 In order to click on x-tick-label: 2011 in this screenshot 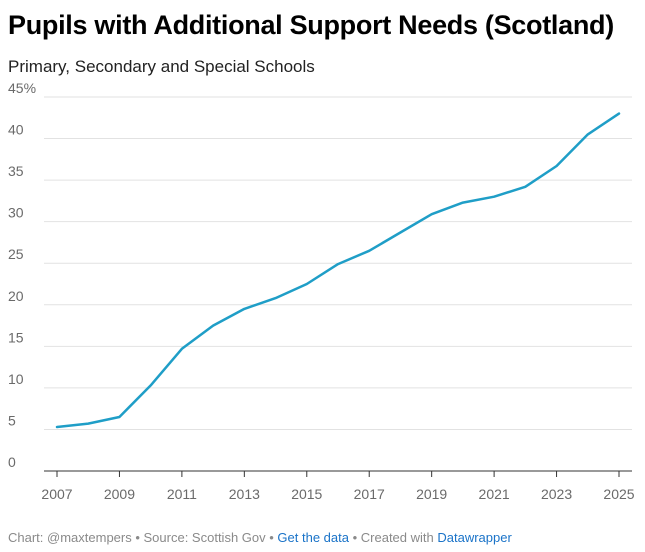, I will do `click(182, 494)`.